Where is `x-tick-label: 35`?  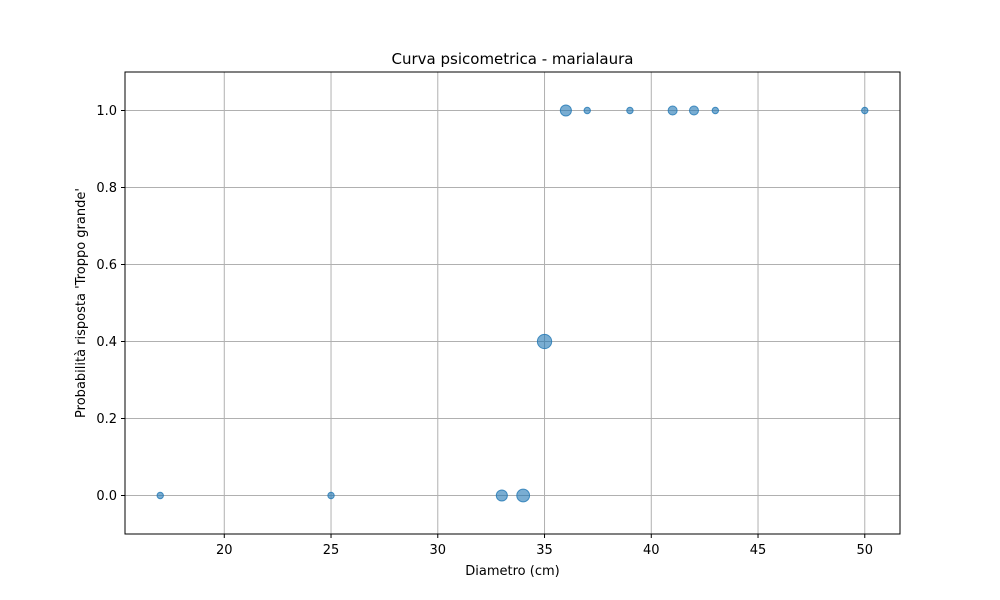
x-tick-label: 35 is located at coordinates (544, 550).